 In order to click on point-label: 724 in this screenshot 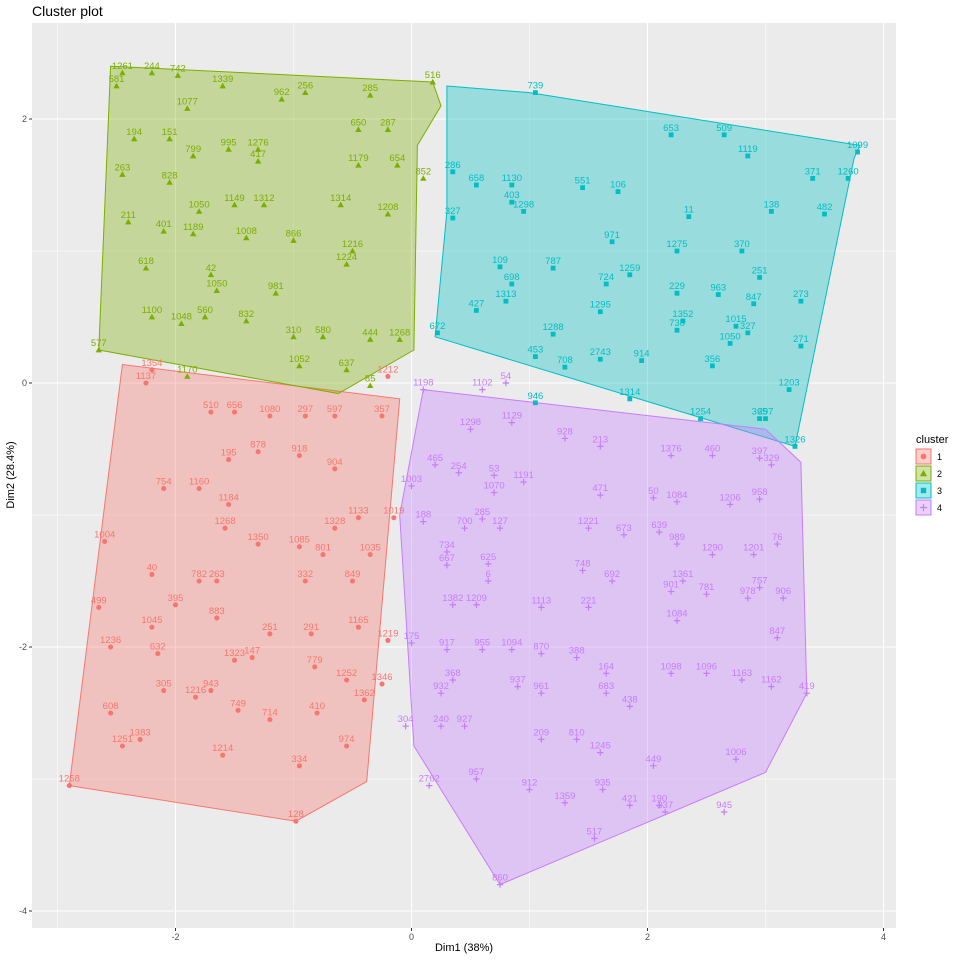, I will do `click(606, 277)`.